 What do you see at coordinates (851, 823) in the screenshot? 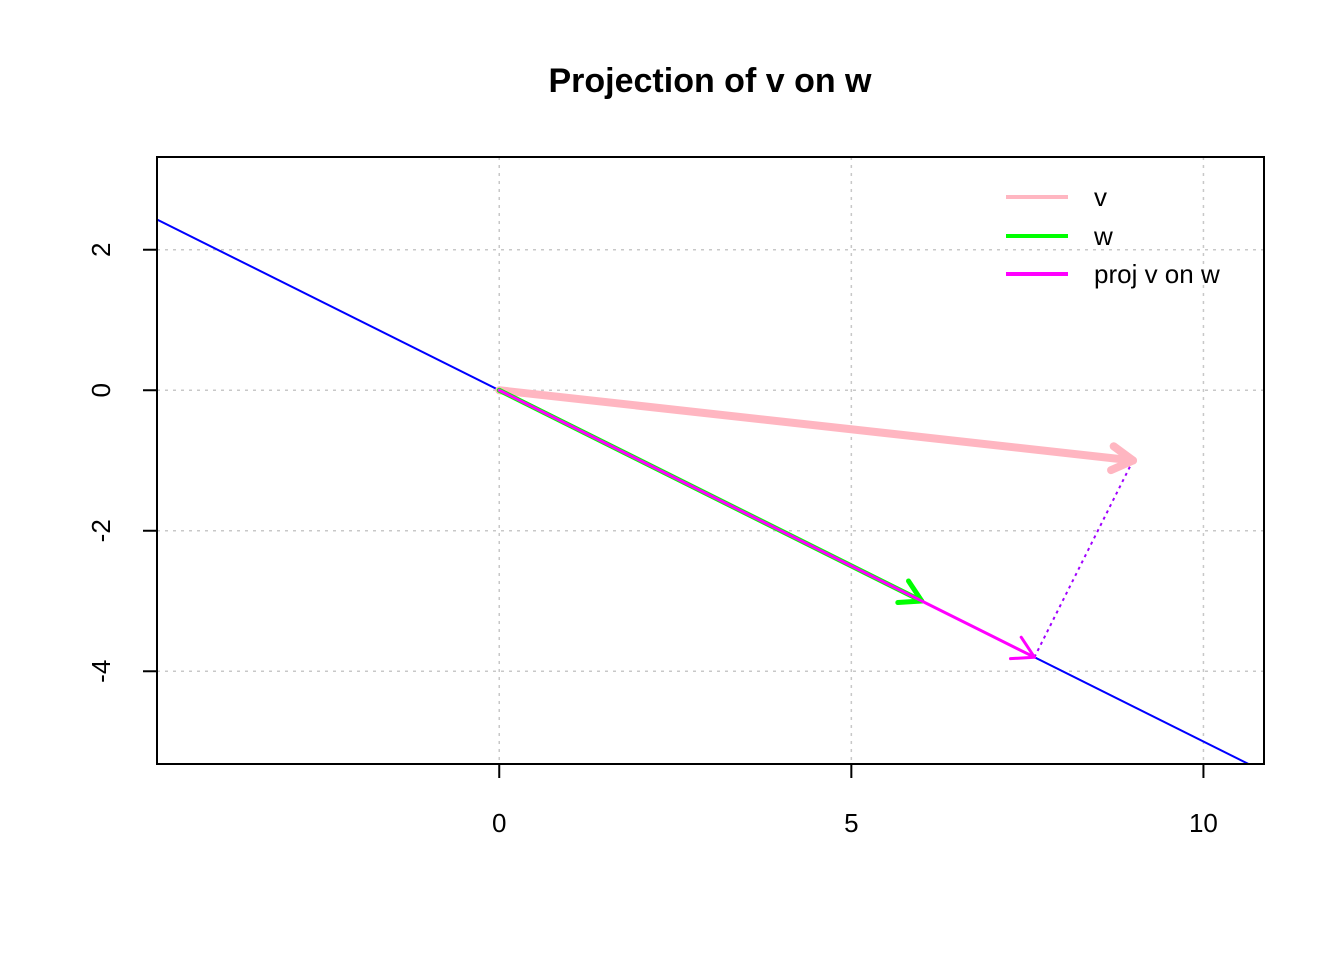
I see `x-tick-label: 5` at bounding box center [851, 823].